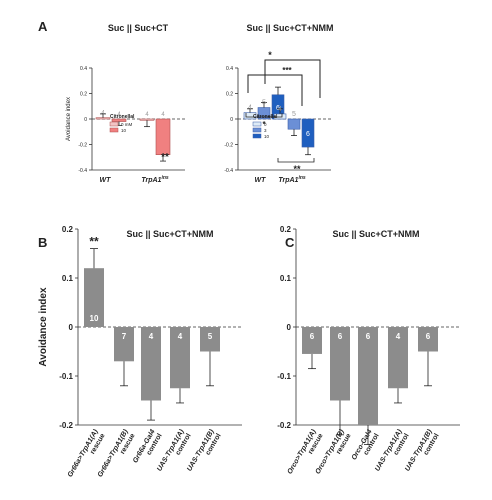 The width and height of the screenshot is (492, 500). I want to click on panel-letter: A, so click(43, 26).